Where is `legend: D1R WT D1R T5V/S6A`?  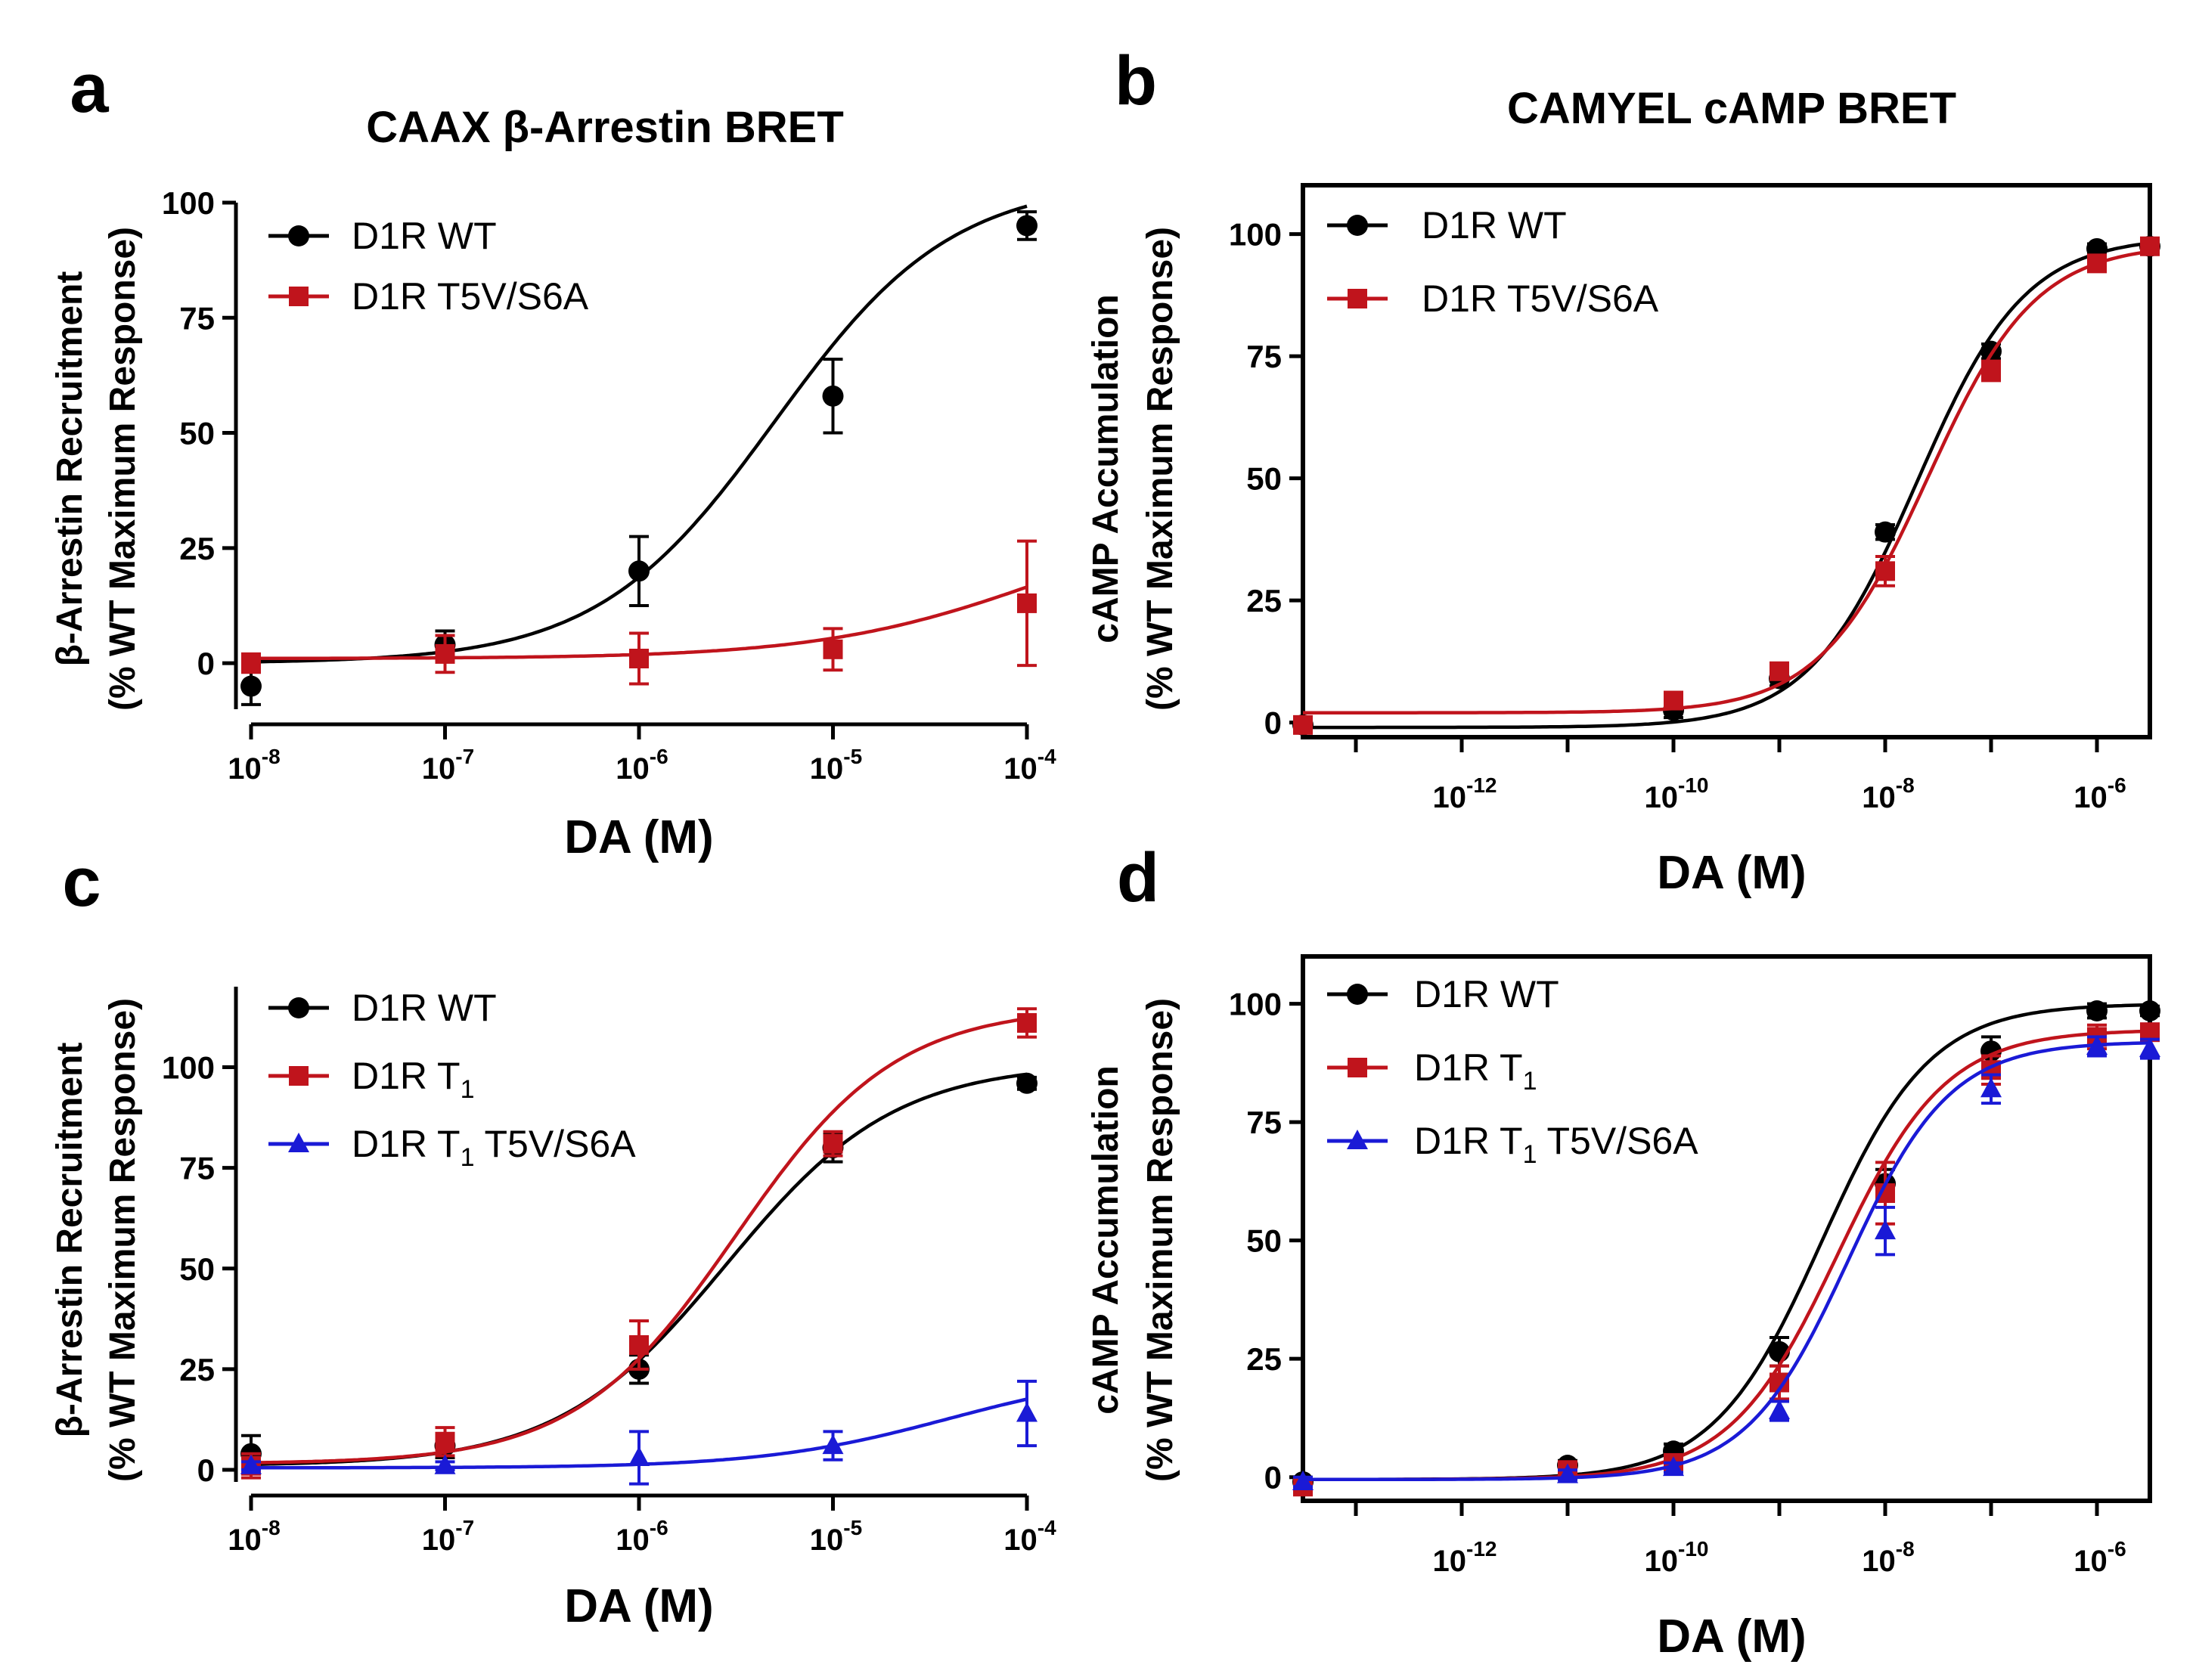
legend: D1R WT D1R T5V/S6A is located at coordinates (428, 266).